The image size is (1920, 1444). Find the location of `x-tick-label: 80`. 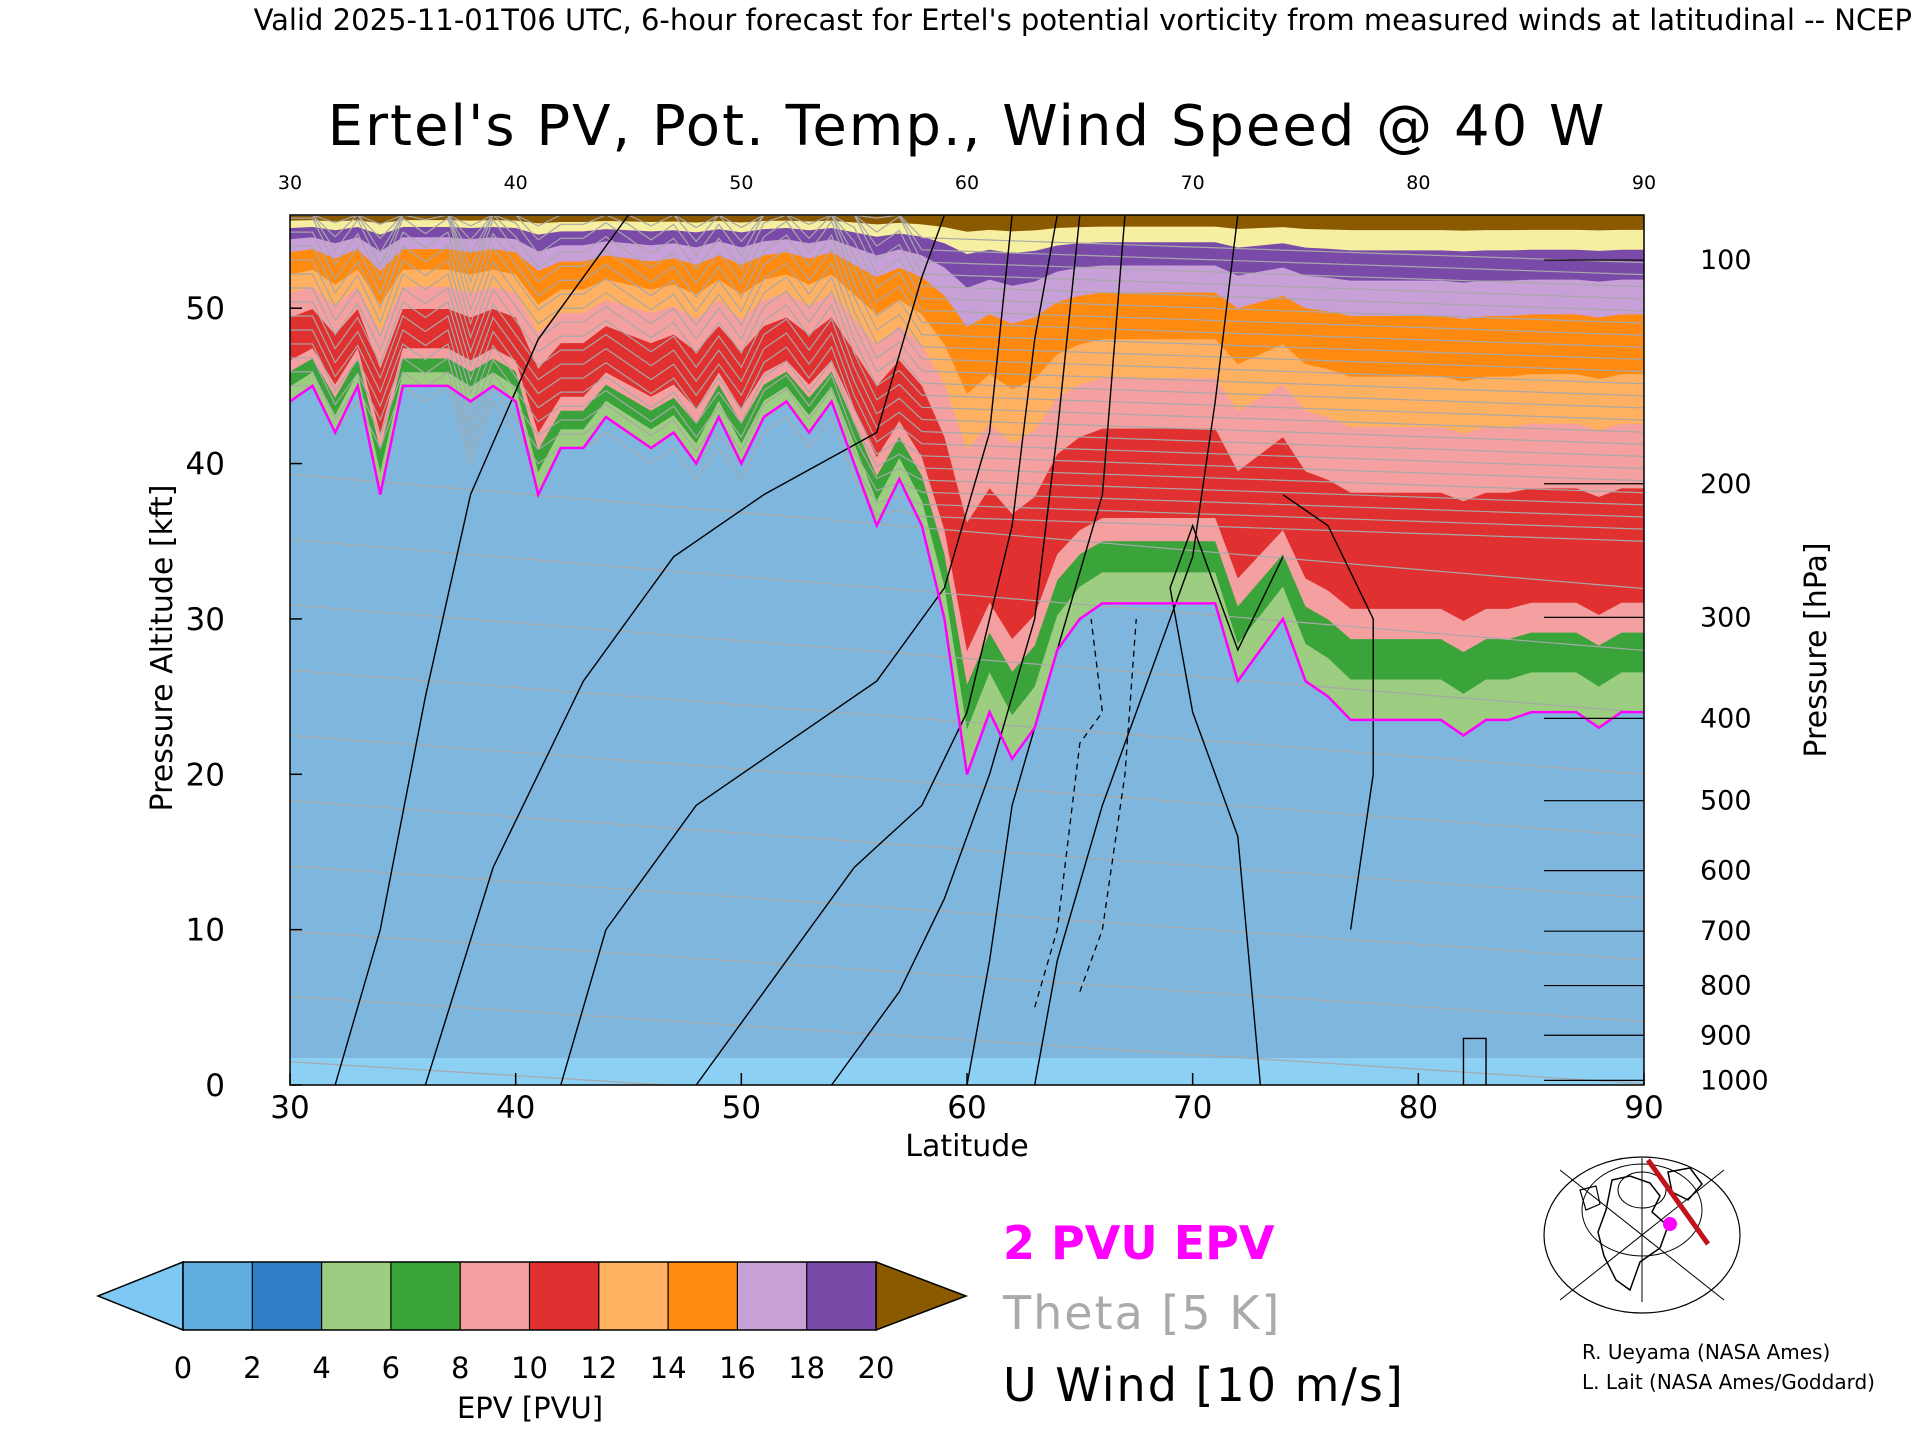

x-tick-label: 80 is located at coordinates (1418, 1108).